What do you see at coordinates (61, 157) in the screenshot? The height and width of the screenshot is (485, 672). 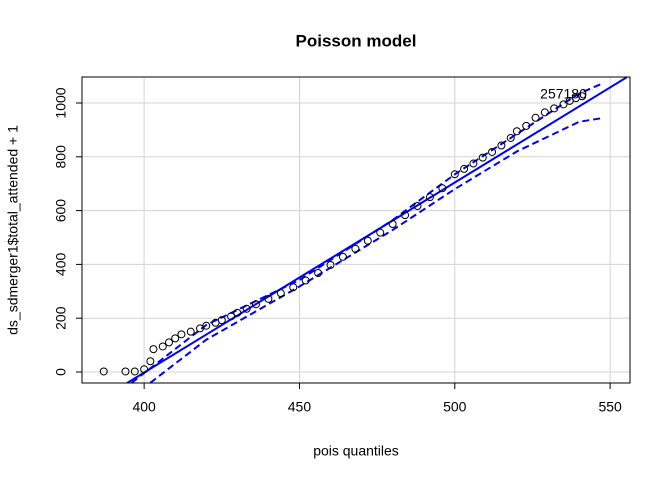 I see `y-tick-label: 800` at bounding box center [61, 157].